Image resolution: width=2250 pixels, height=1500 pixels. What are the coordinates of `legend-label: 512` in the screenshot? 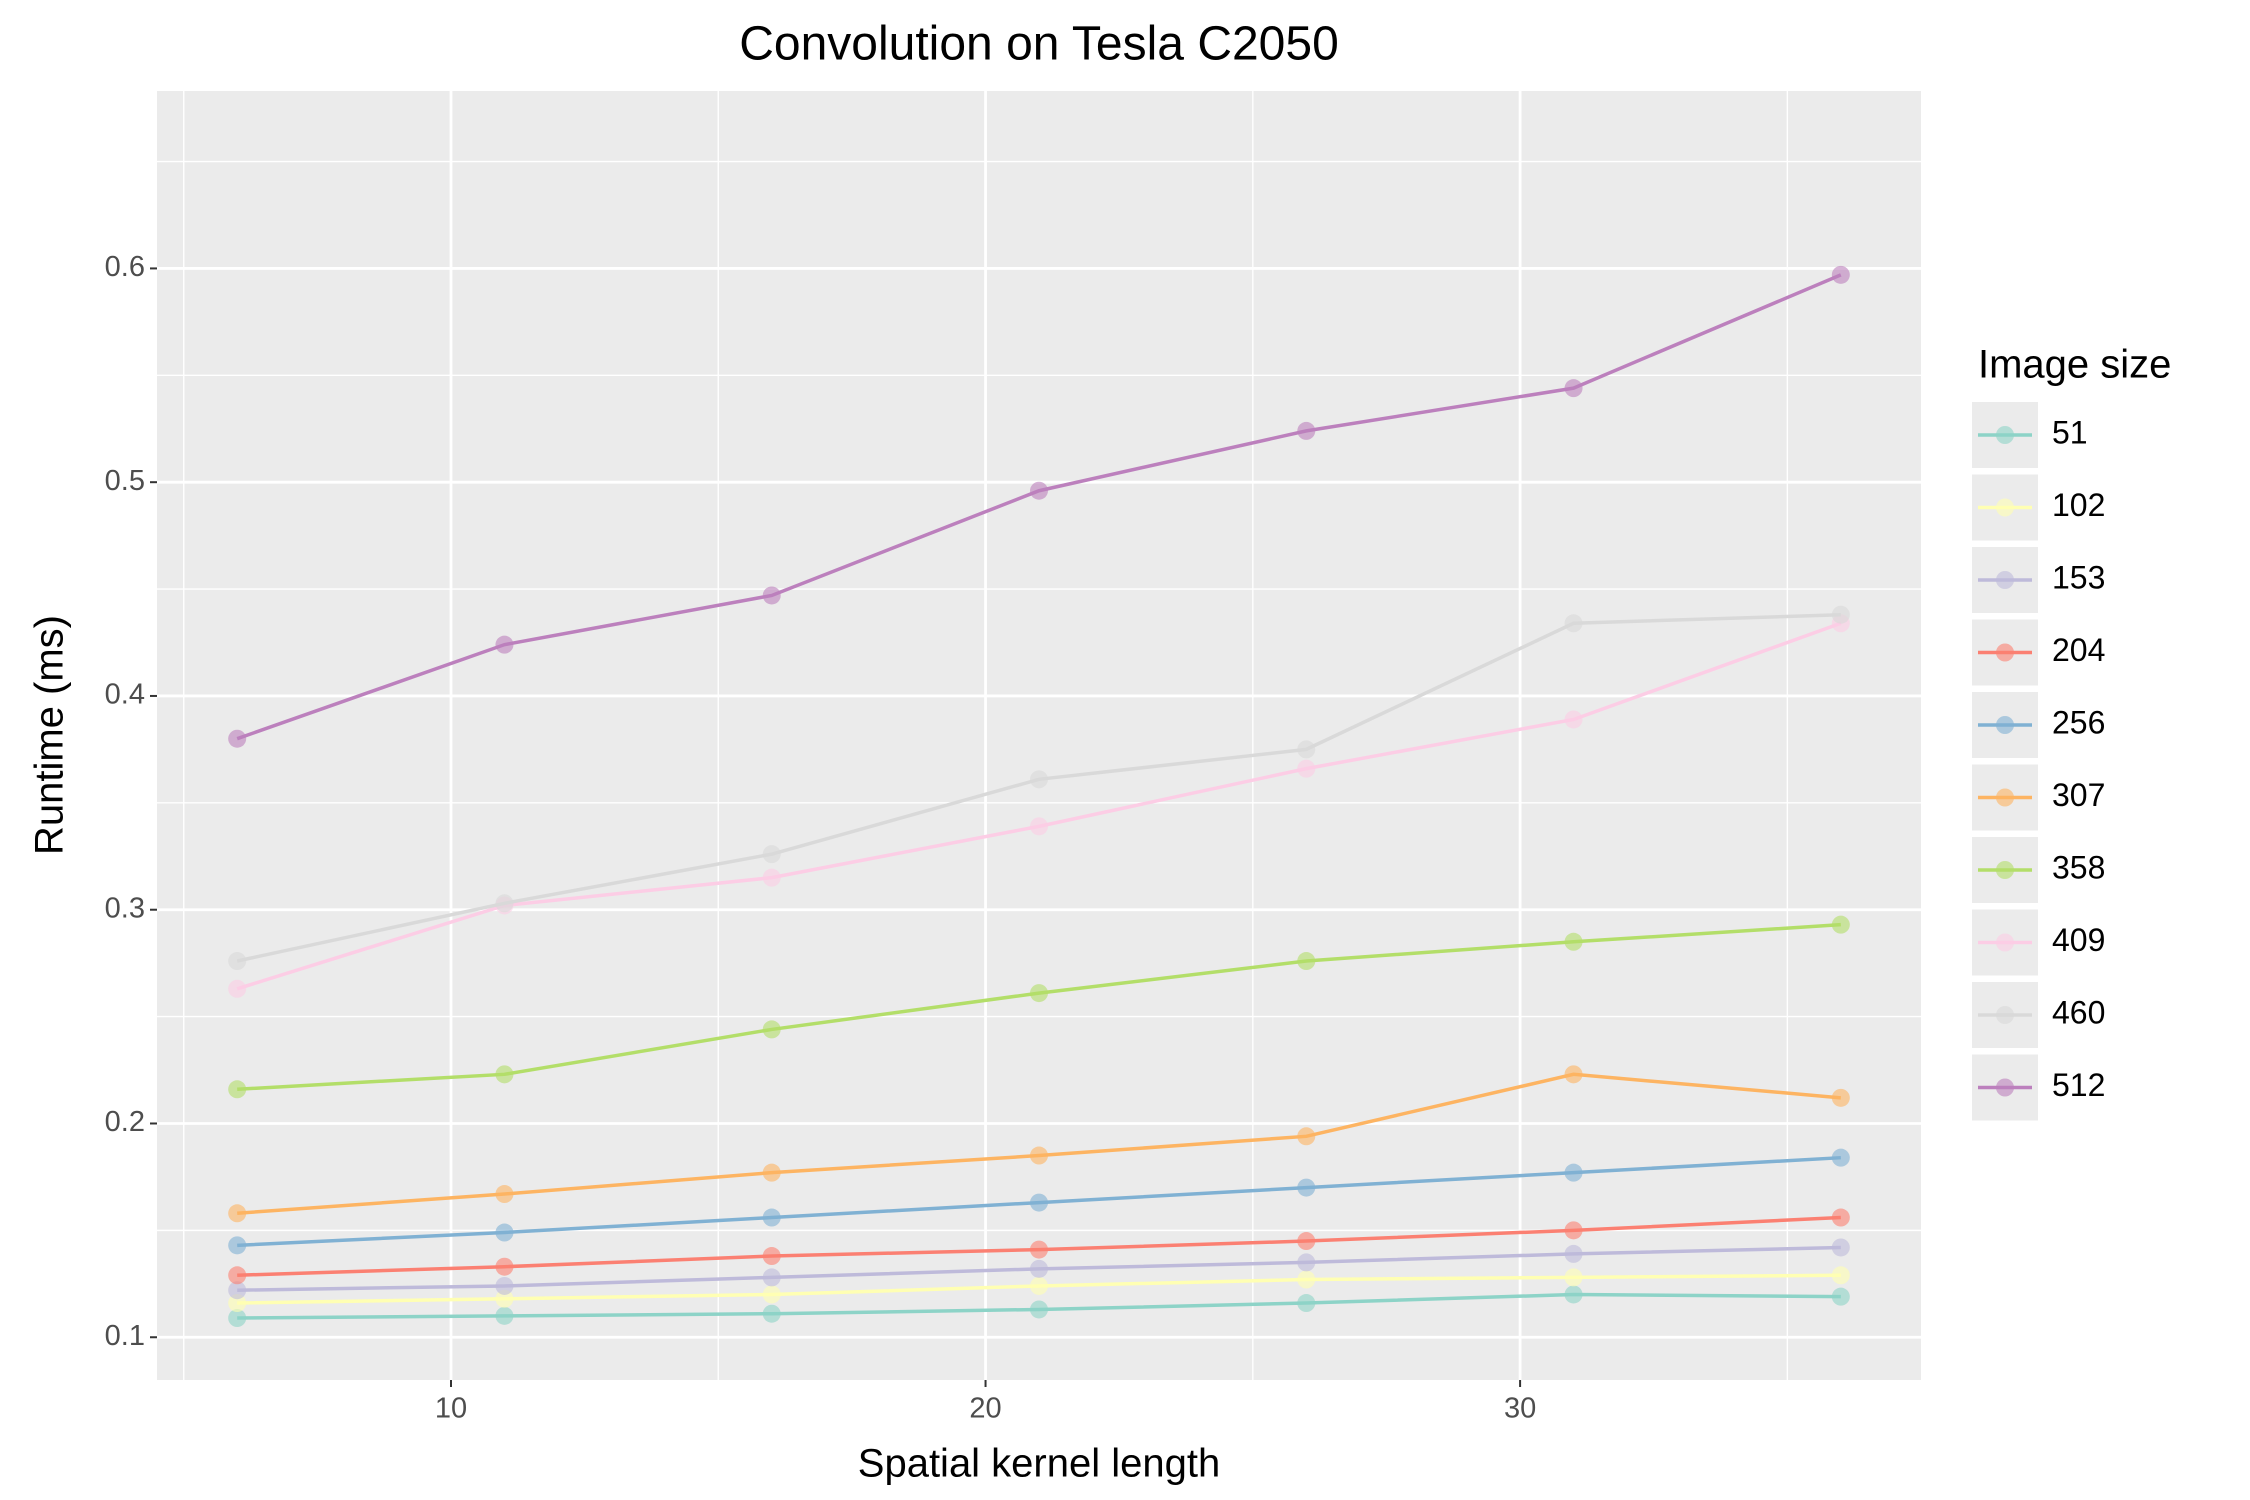 It's located at (2078, 1085).